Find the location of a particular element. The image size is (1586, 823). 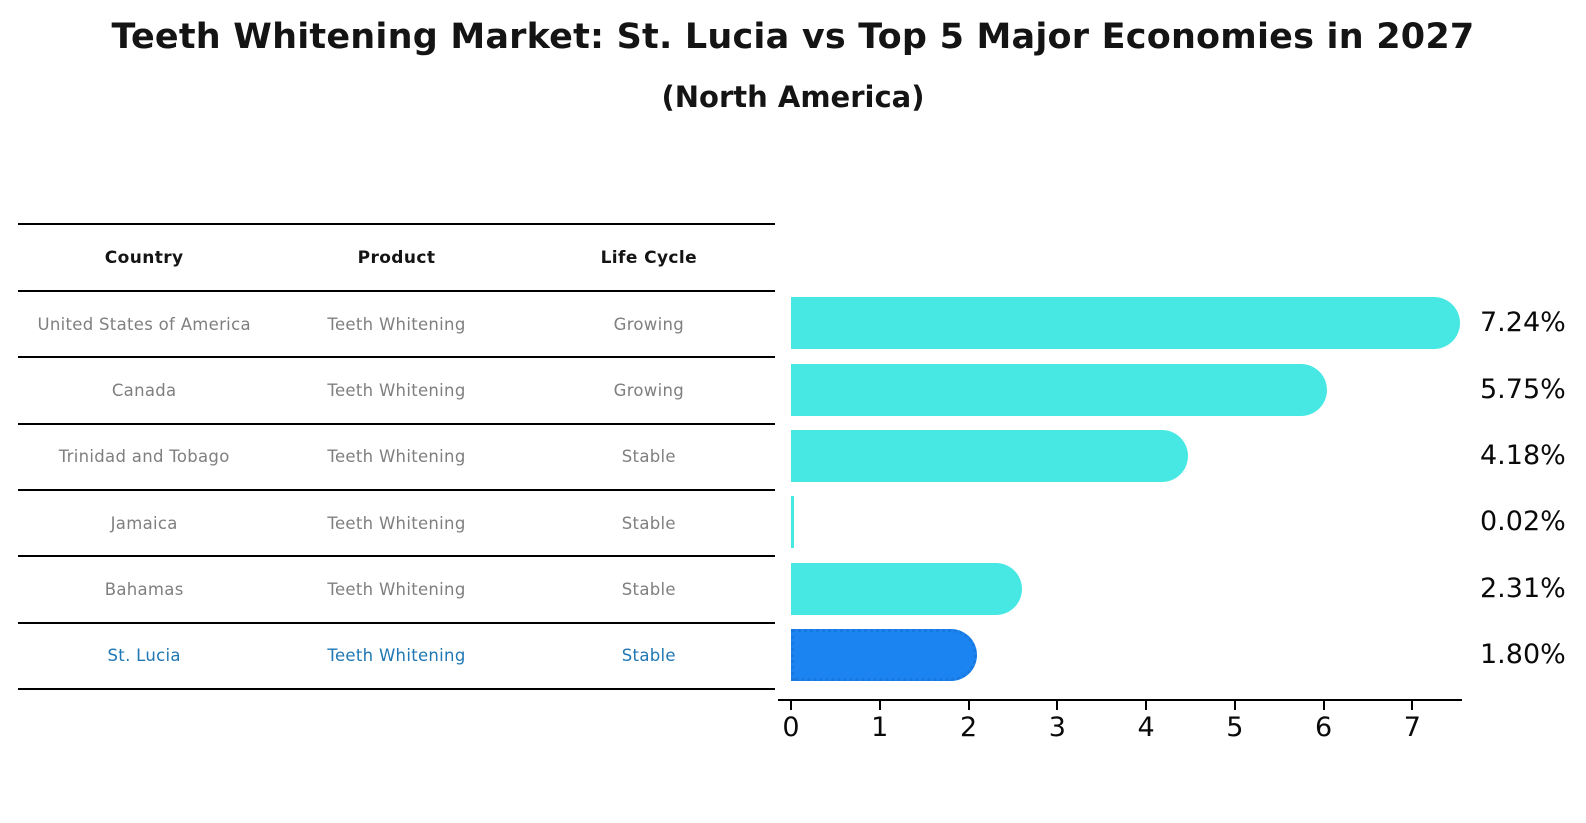

value-label-united-states-of-america: 7.24% is located at coordinates (1523, 323).